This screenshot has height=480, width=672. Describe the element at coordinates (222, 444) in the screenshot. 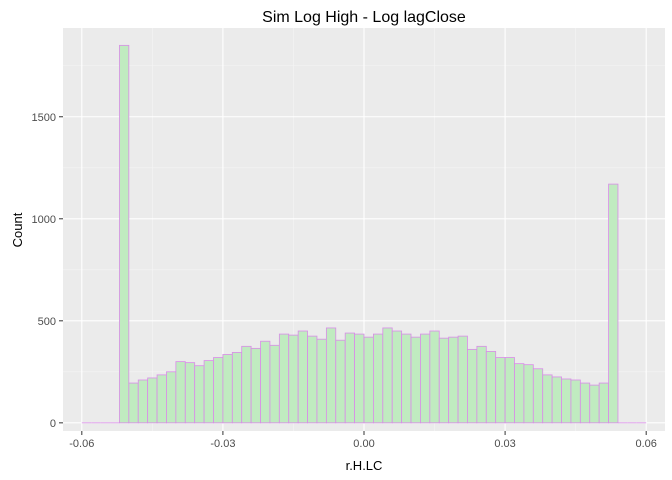

I see `x-tick-label: -0.03` at that location.